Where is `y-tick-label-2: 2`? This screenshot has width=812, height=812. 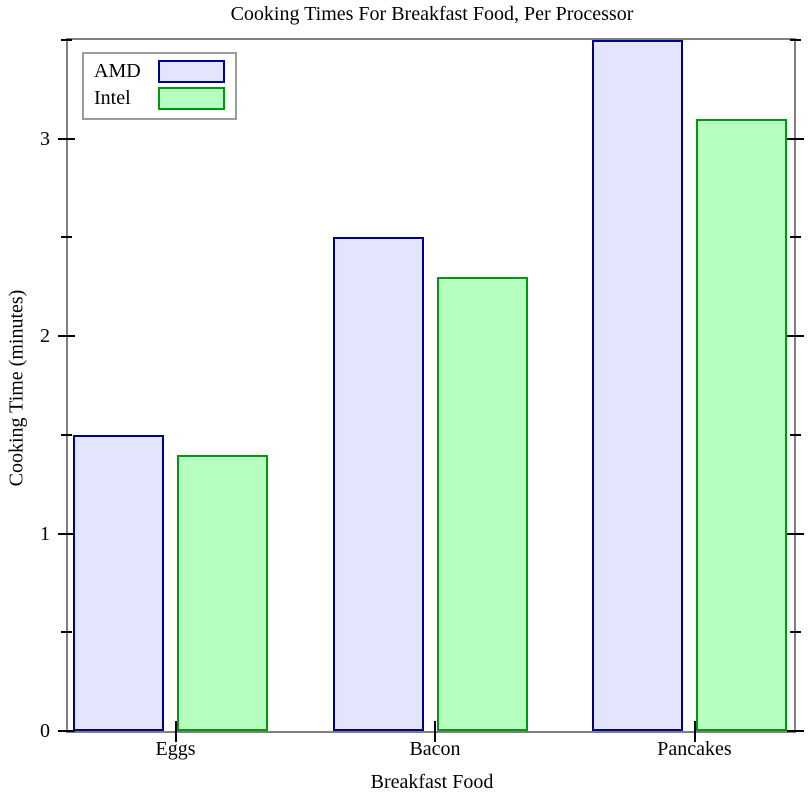 y-tick-label-2: 2 is located at coordinates (45, 336).